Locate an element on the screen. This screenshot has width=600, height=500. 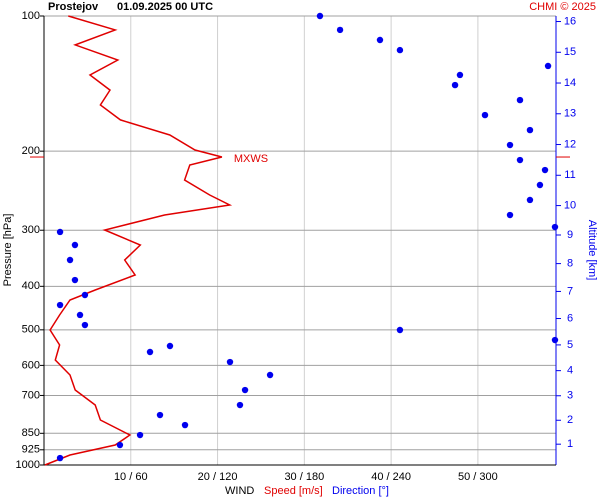
y-tick-label: 300 is located at coordinates (31, 230).